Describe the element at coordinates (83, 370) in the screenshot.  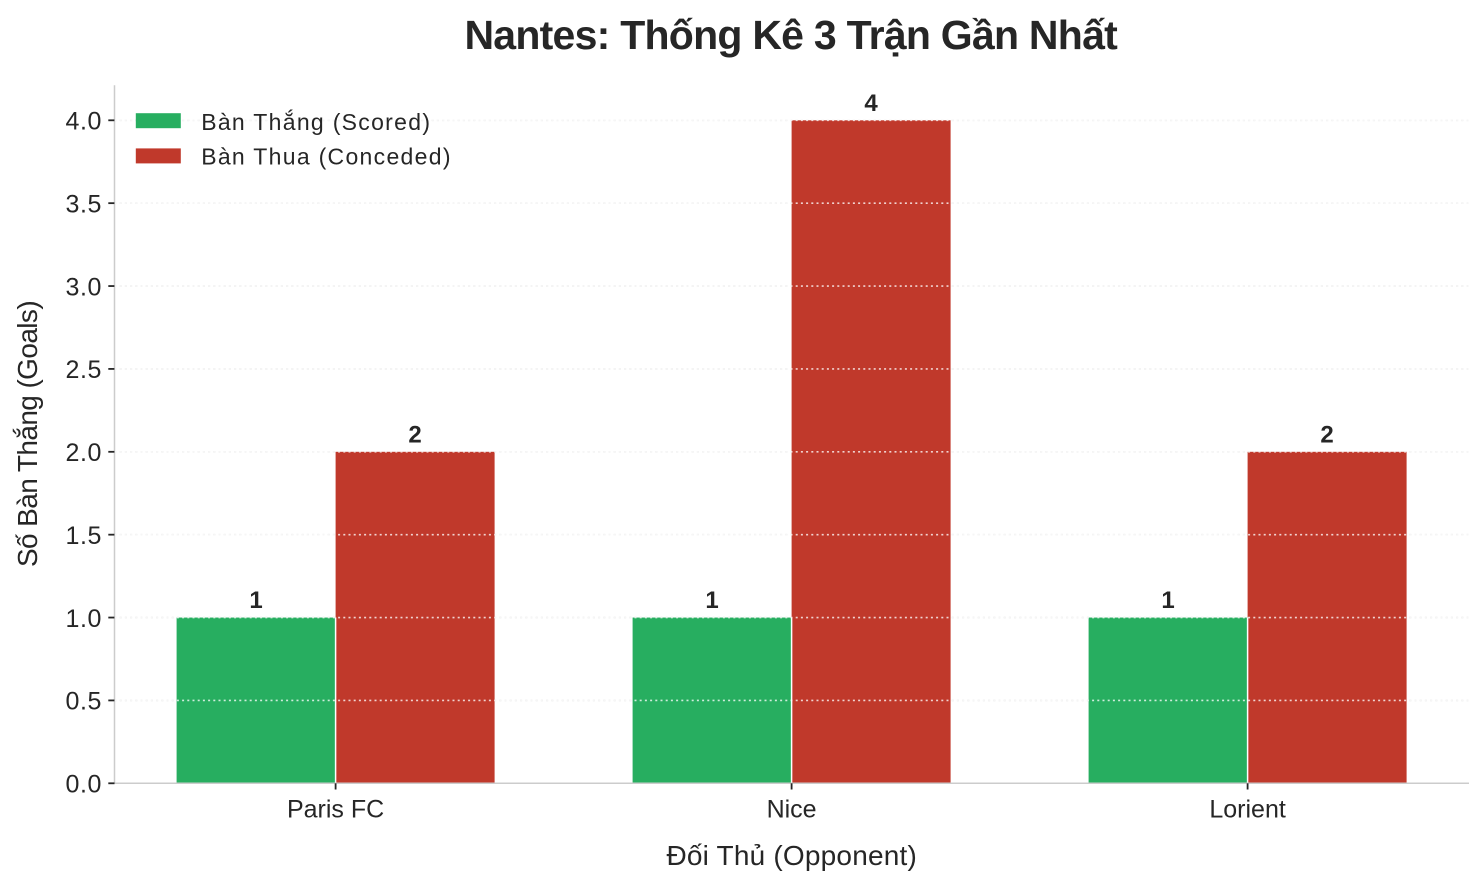
I see `svg-text: 2.5` at that location.